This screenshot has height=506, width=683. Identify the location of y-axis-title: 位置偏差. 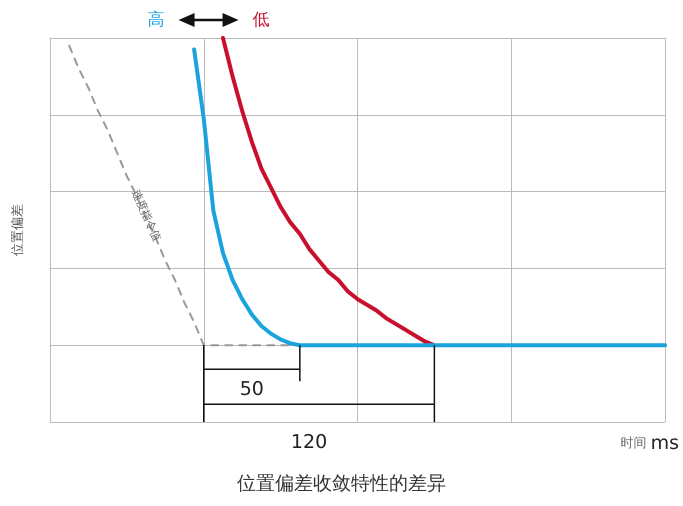
(18, 230).